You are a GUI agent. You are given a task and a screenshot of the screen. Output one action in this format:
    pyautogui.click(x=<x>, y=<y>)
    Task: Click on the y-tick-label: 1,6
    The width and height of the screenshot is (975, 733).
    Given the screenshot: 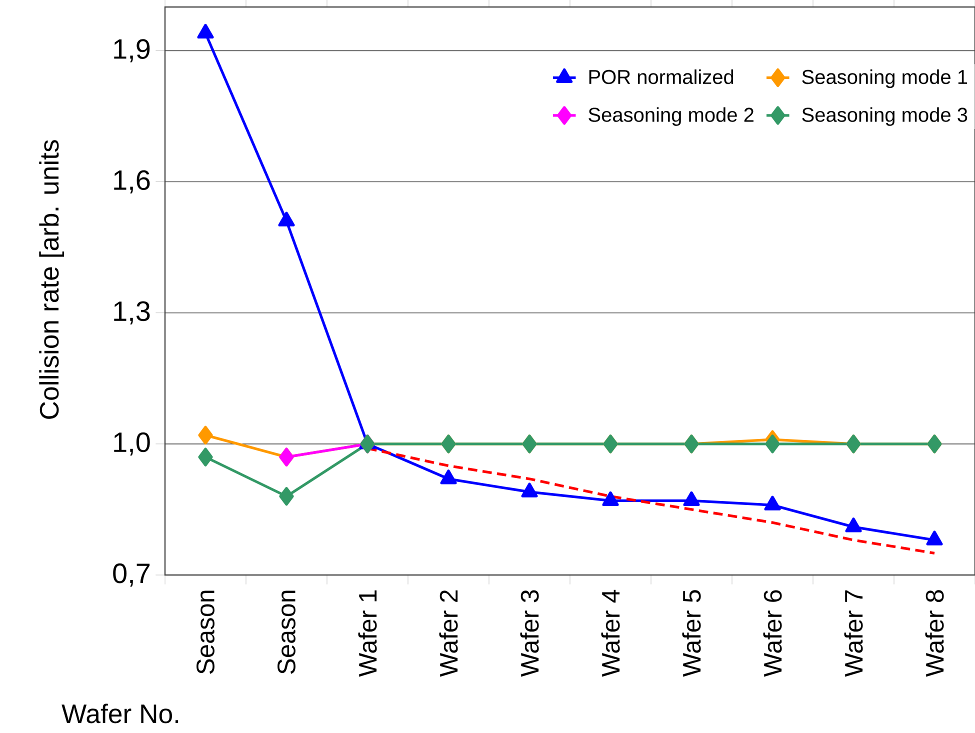 What is the action you would take?
    pyautogui.click(x=132, y=182)
    